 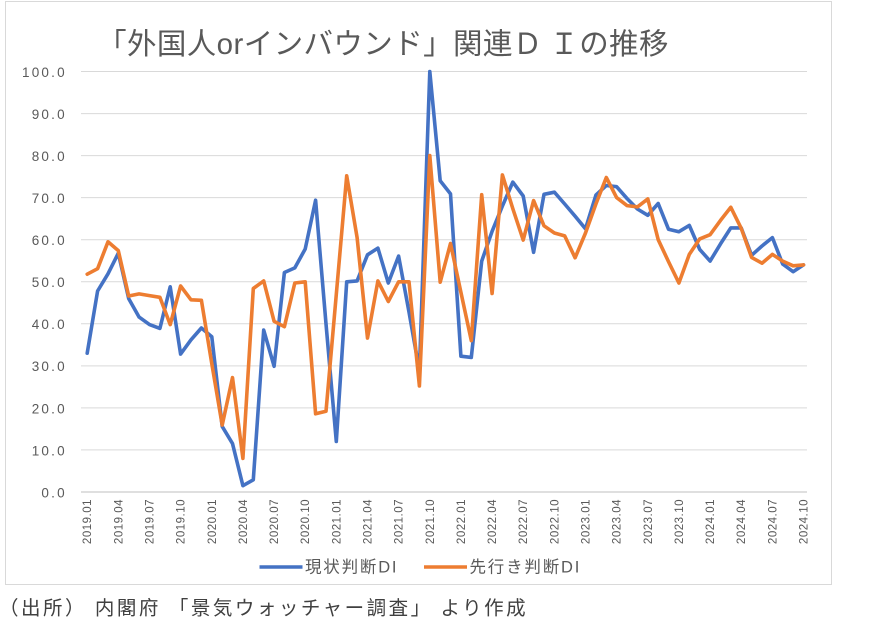 I want to click on svg-text: 2021.04, so click(x=369, y=521).